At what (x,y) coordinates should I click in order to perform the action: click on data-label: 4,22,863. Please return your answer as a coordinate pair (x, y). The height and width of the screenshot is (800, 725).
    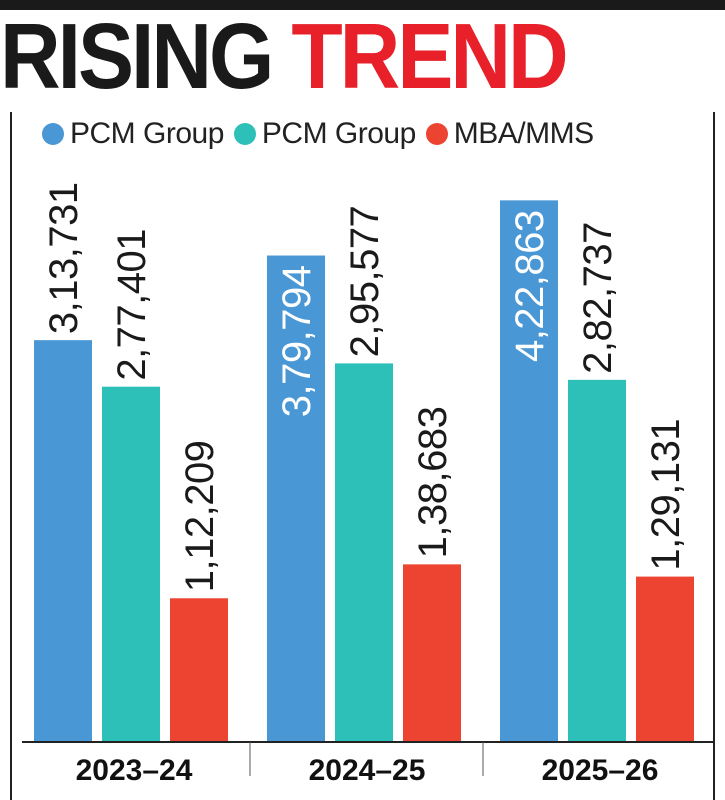
    Looking at the image, I should click on (530, 286).